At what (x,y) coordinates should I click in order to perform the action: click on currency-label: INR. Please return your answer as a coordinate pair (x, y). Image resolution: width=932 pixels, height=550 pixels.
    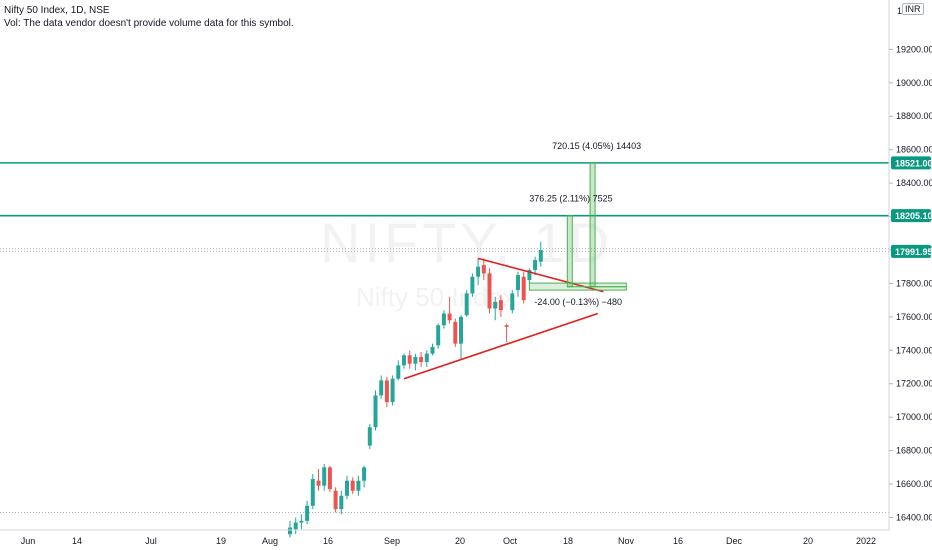
    Looking at the image, I should click on (913, 9).